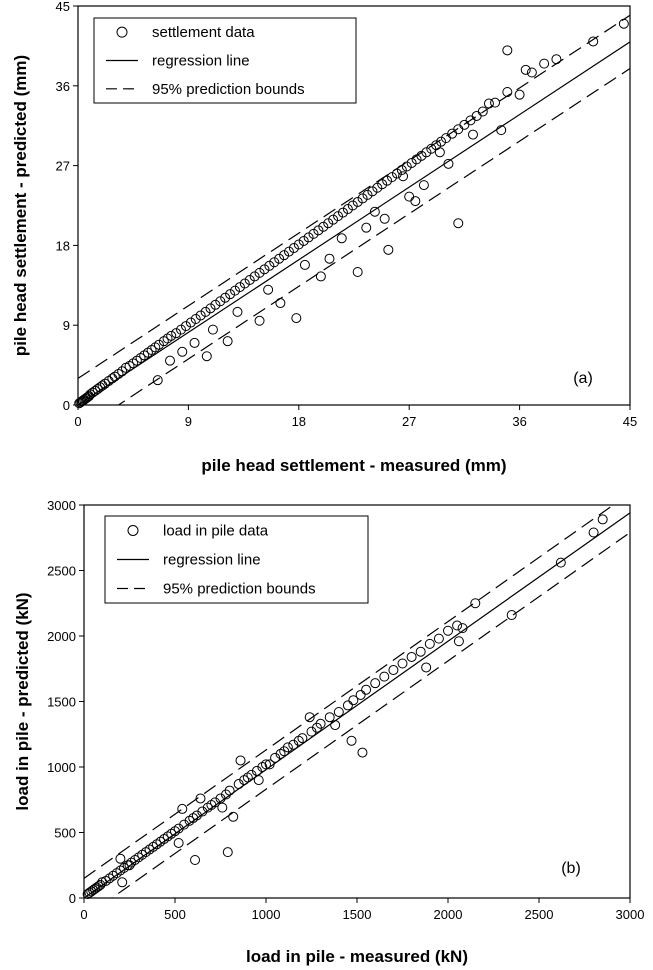 The height and width of the screenshot is (970, 653). What do you see at coordinates (63, 166) in the screenshot?
I see `y-tick-label: 27` at bounding box center [63, 166].